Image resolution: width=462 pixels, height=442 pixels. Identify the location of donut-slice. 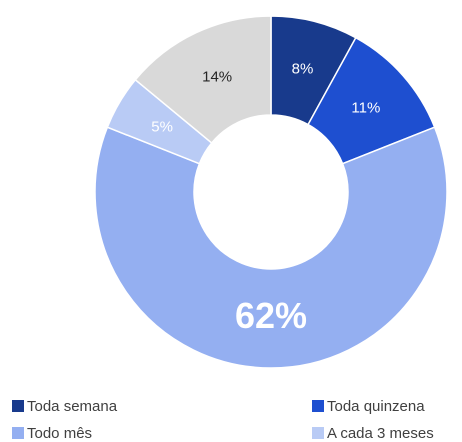
(203, 79).